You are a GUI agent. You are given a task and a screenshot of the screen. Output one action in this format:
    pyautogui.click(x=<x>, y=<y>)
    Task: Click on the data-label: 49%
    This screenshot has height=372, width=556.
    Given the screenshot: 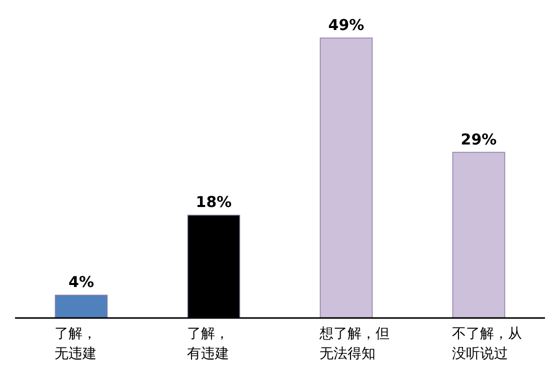 What is the action you would take?
    pyautogui.click(x=346, y=25)
    